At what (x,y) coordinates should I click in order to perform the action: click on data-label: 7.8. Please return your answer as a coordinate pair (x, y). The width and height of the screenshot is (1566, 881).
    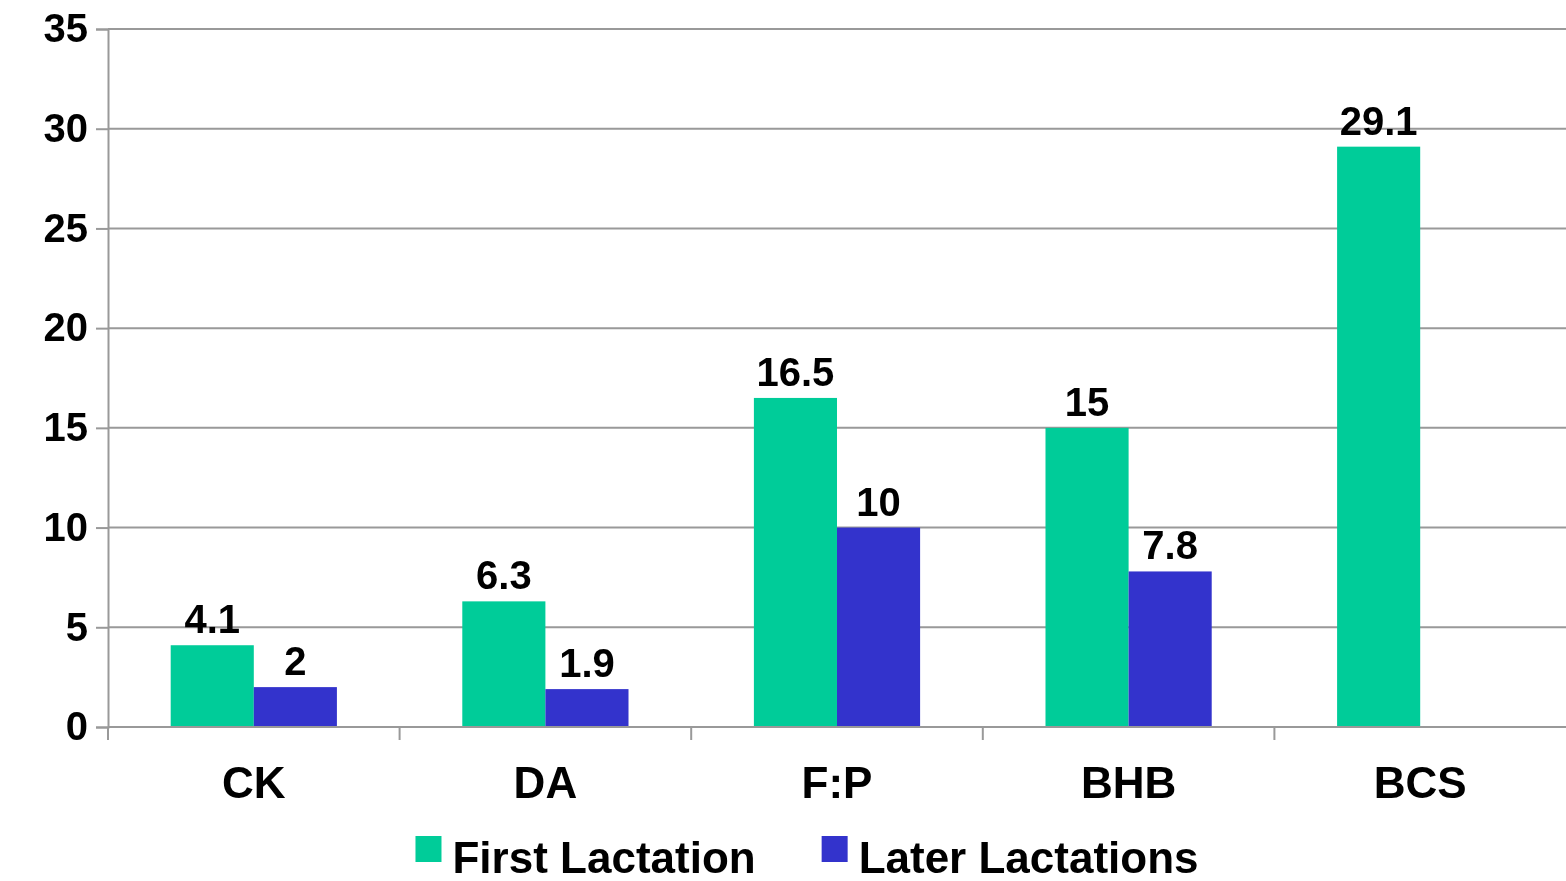
    Looking at the image, I should click on (1170, 545).